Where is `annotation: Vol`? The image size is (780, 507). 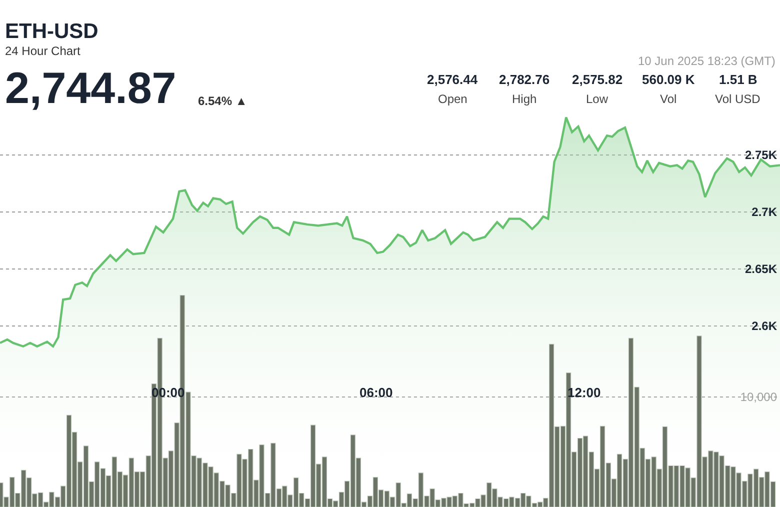
annotation: Vol is located at coordinates (668, 99).